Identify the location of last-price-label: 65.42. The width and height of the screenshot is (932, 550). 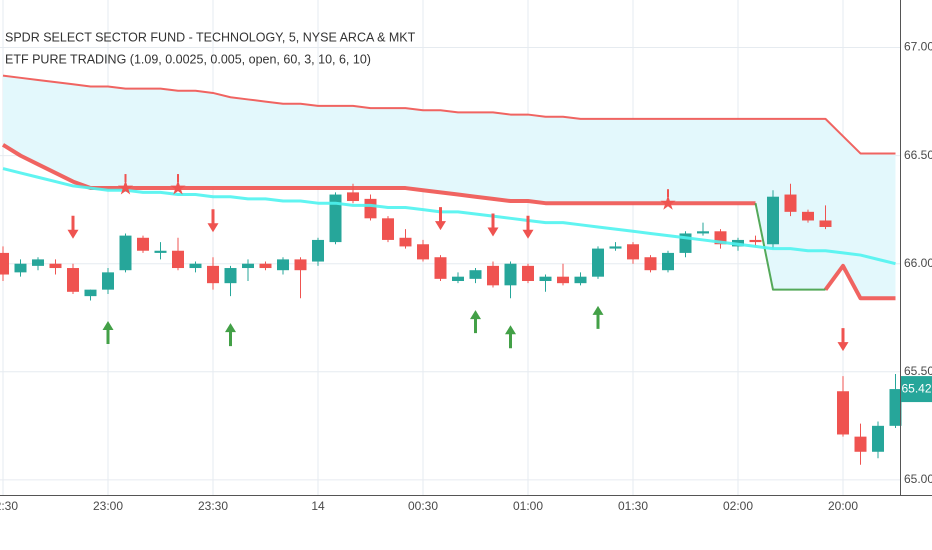
(916, 388).